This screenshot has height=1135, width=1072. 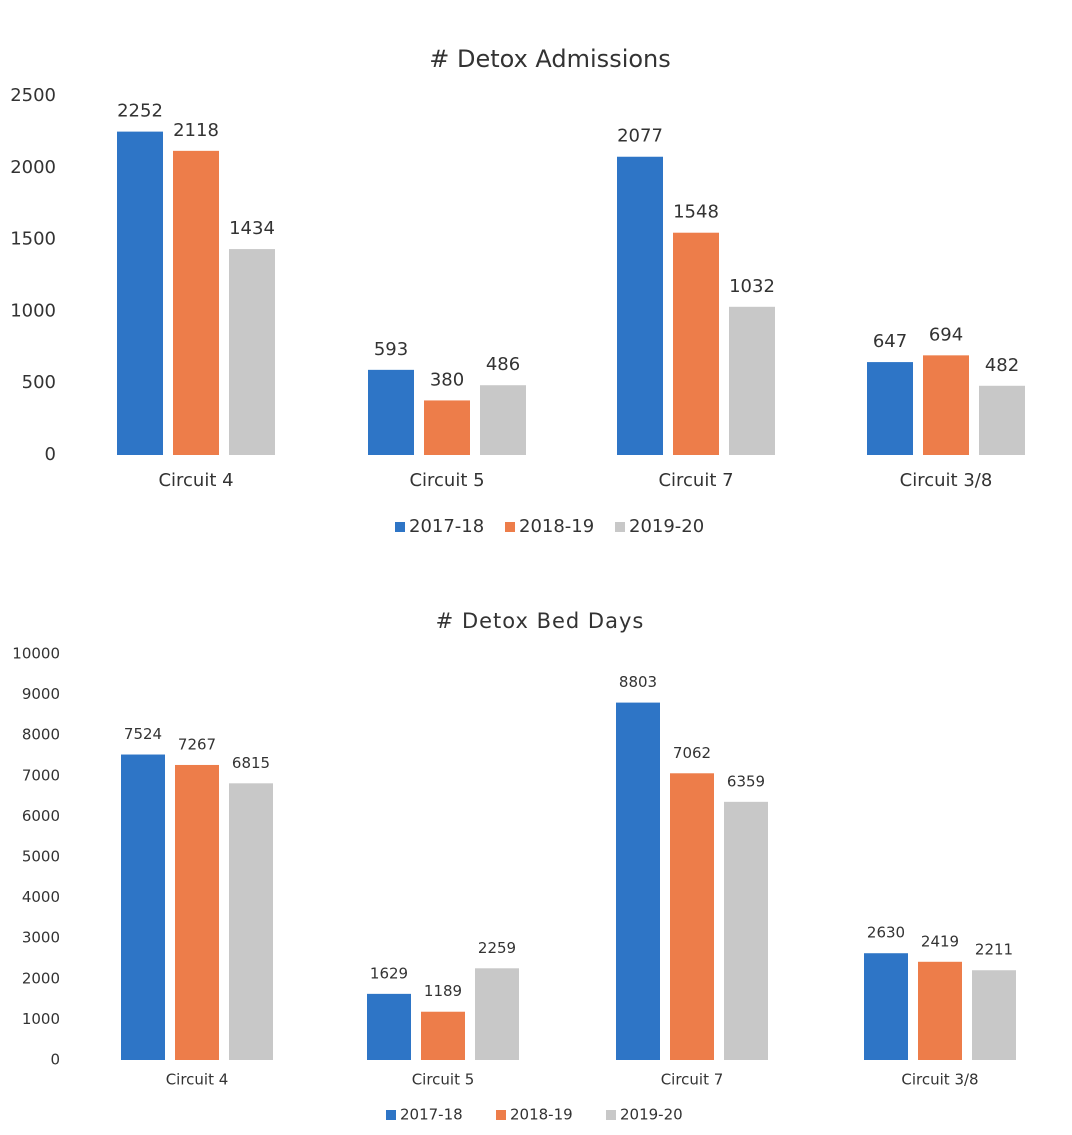 I want to click on data-label: 2630, so click(x=886, y=933).